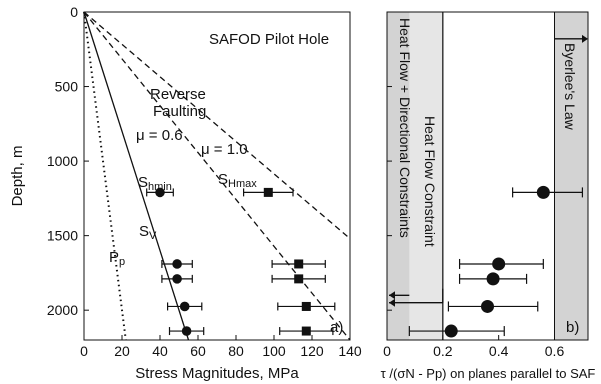 The image size is (601, 384). What do you see at coordinates (570, 87) in the screenshot?
I see `band-label-byerlee: Byerlee's Law` at bounding box center [570, 87].